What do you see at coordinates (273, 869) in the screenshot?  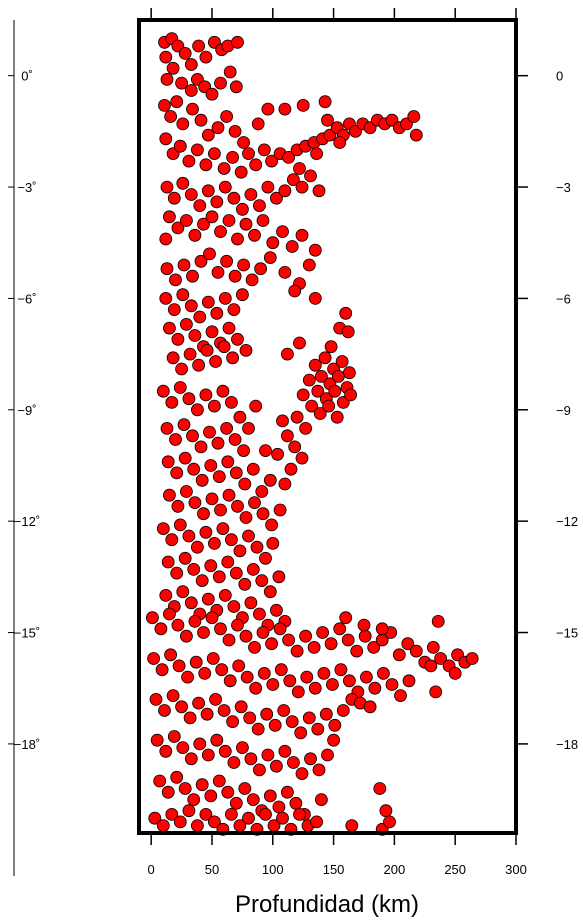 I see `x-tick-label: 100` at bounding box center [273, 869].